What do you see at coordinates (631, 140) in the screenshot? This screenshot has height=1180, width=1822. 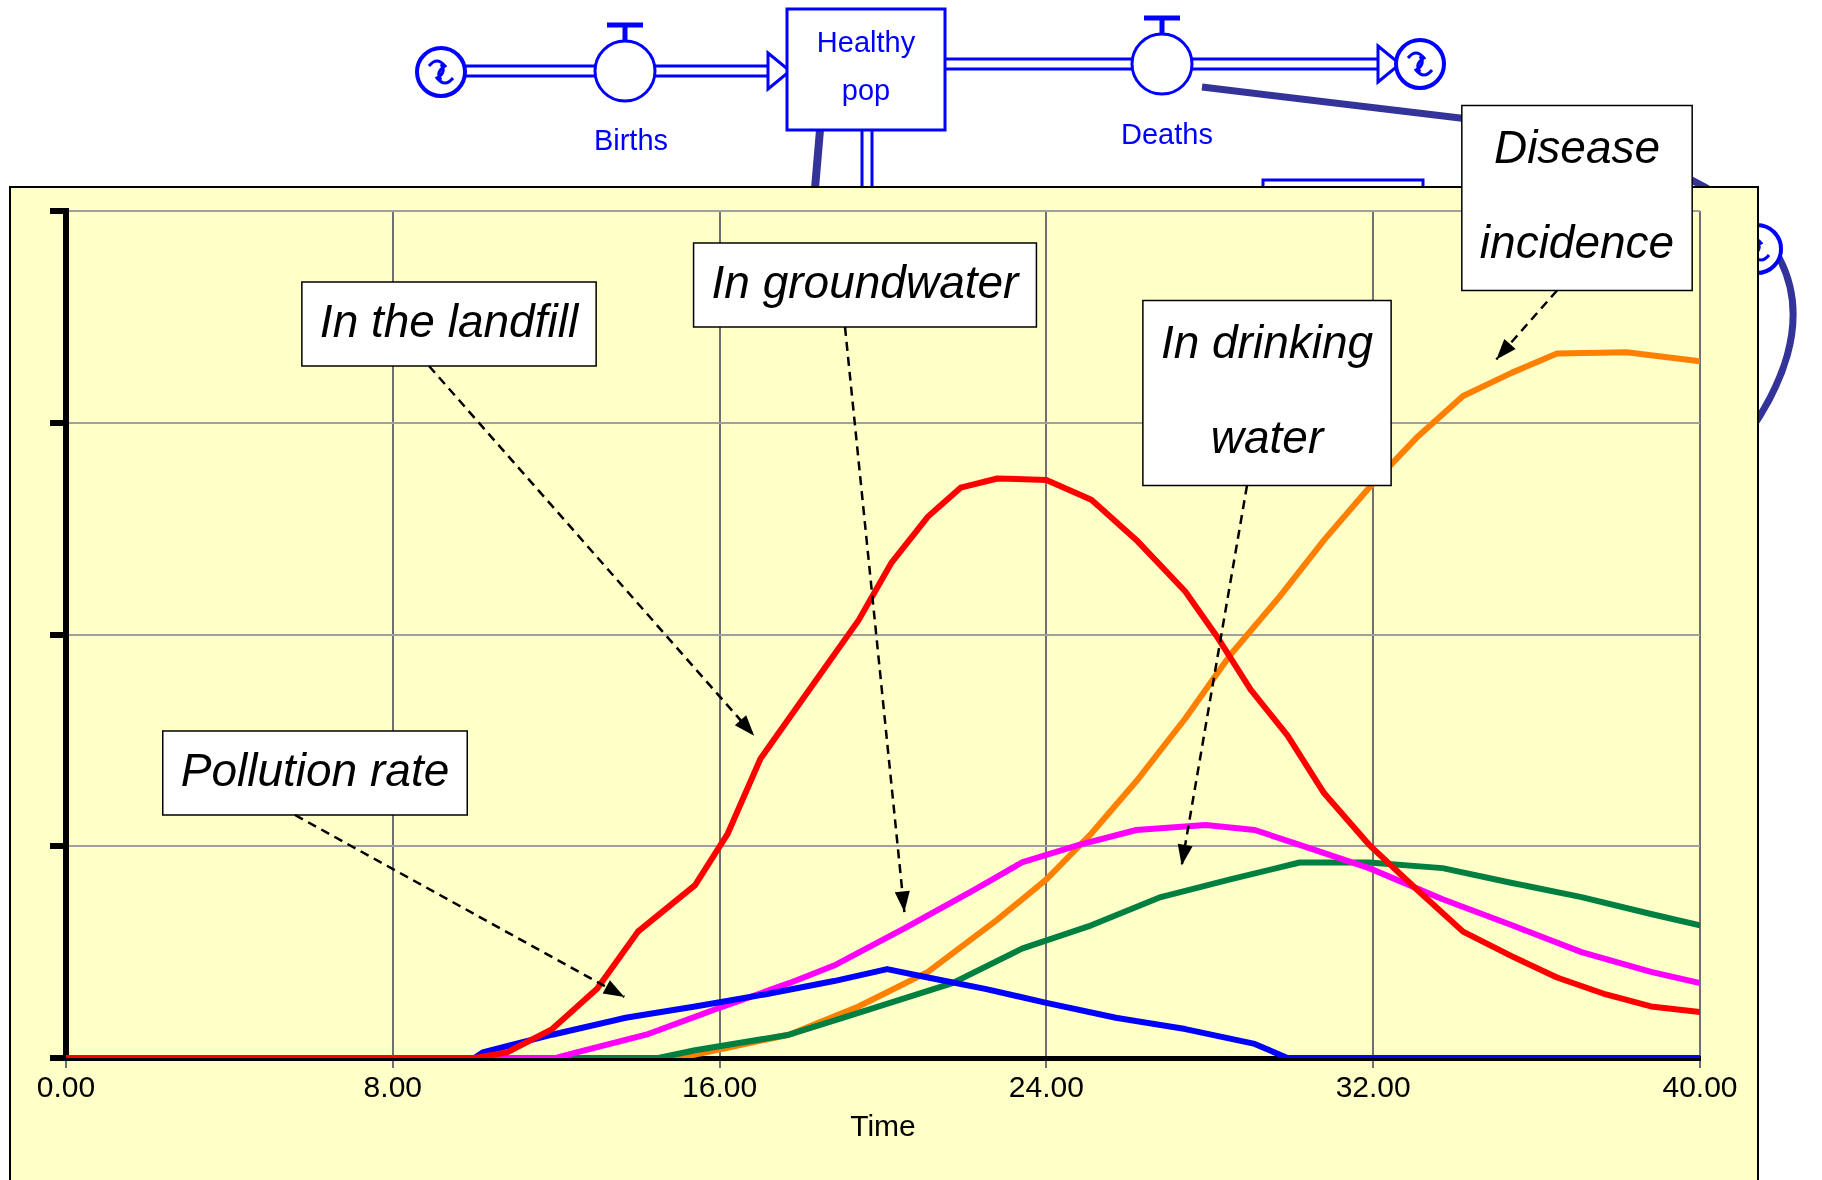 I see `text: Births` at bounding box center [631, 140].